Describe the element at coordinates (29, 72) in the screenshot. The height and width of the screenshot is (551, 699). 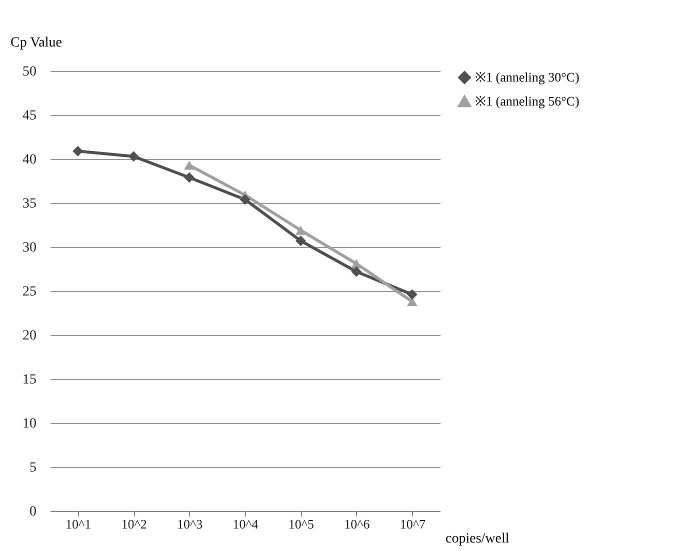
I see `y-tick-label: 50` at that location.